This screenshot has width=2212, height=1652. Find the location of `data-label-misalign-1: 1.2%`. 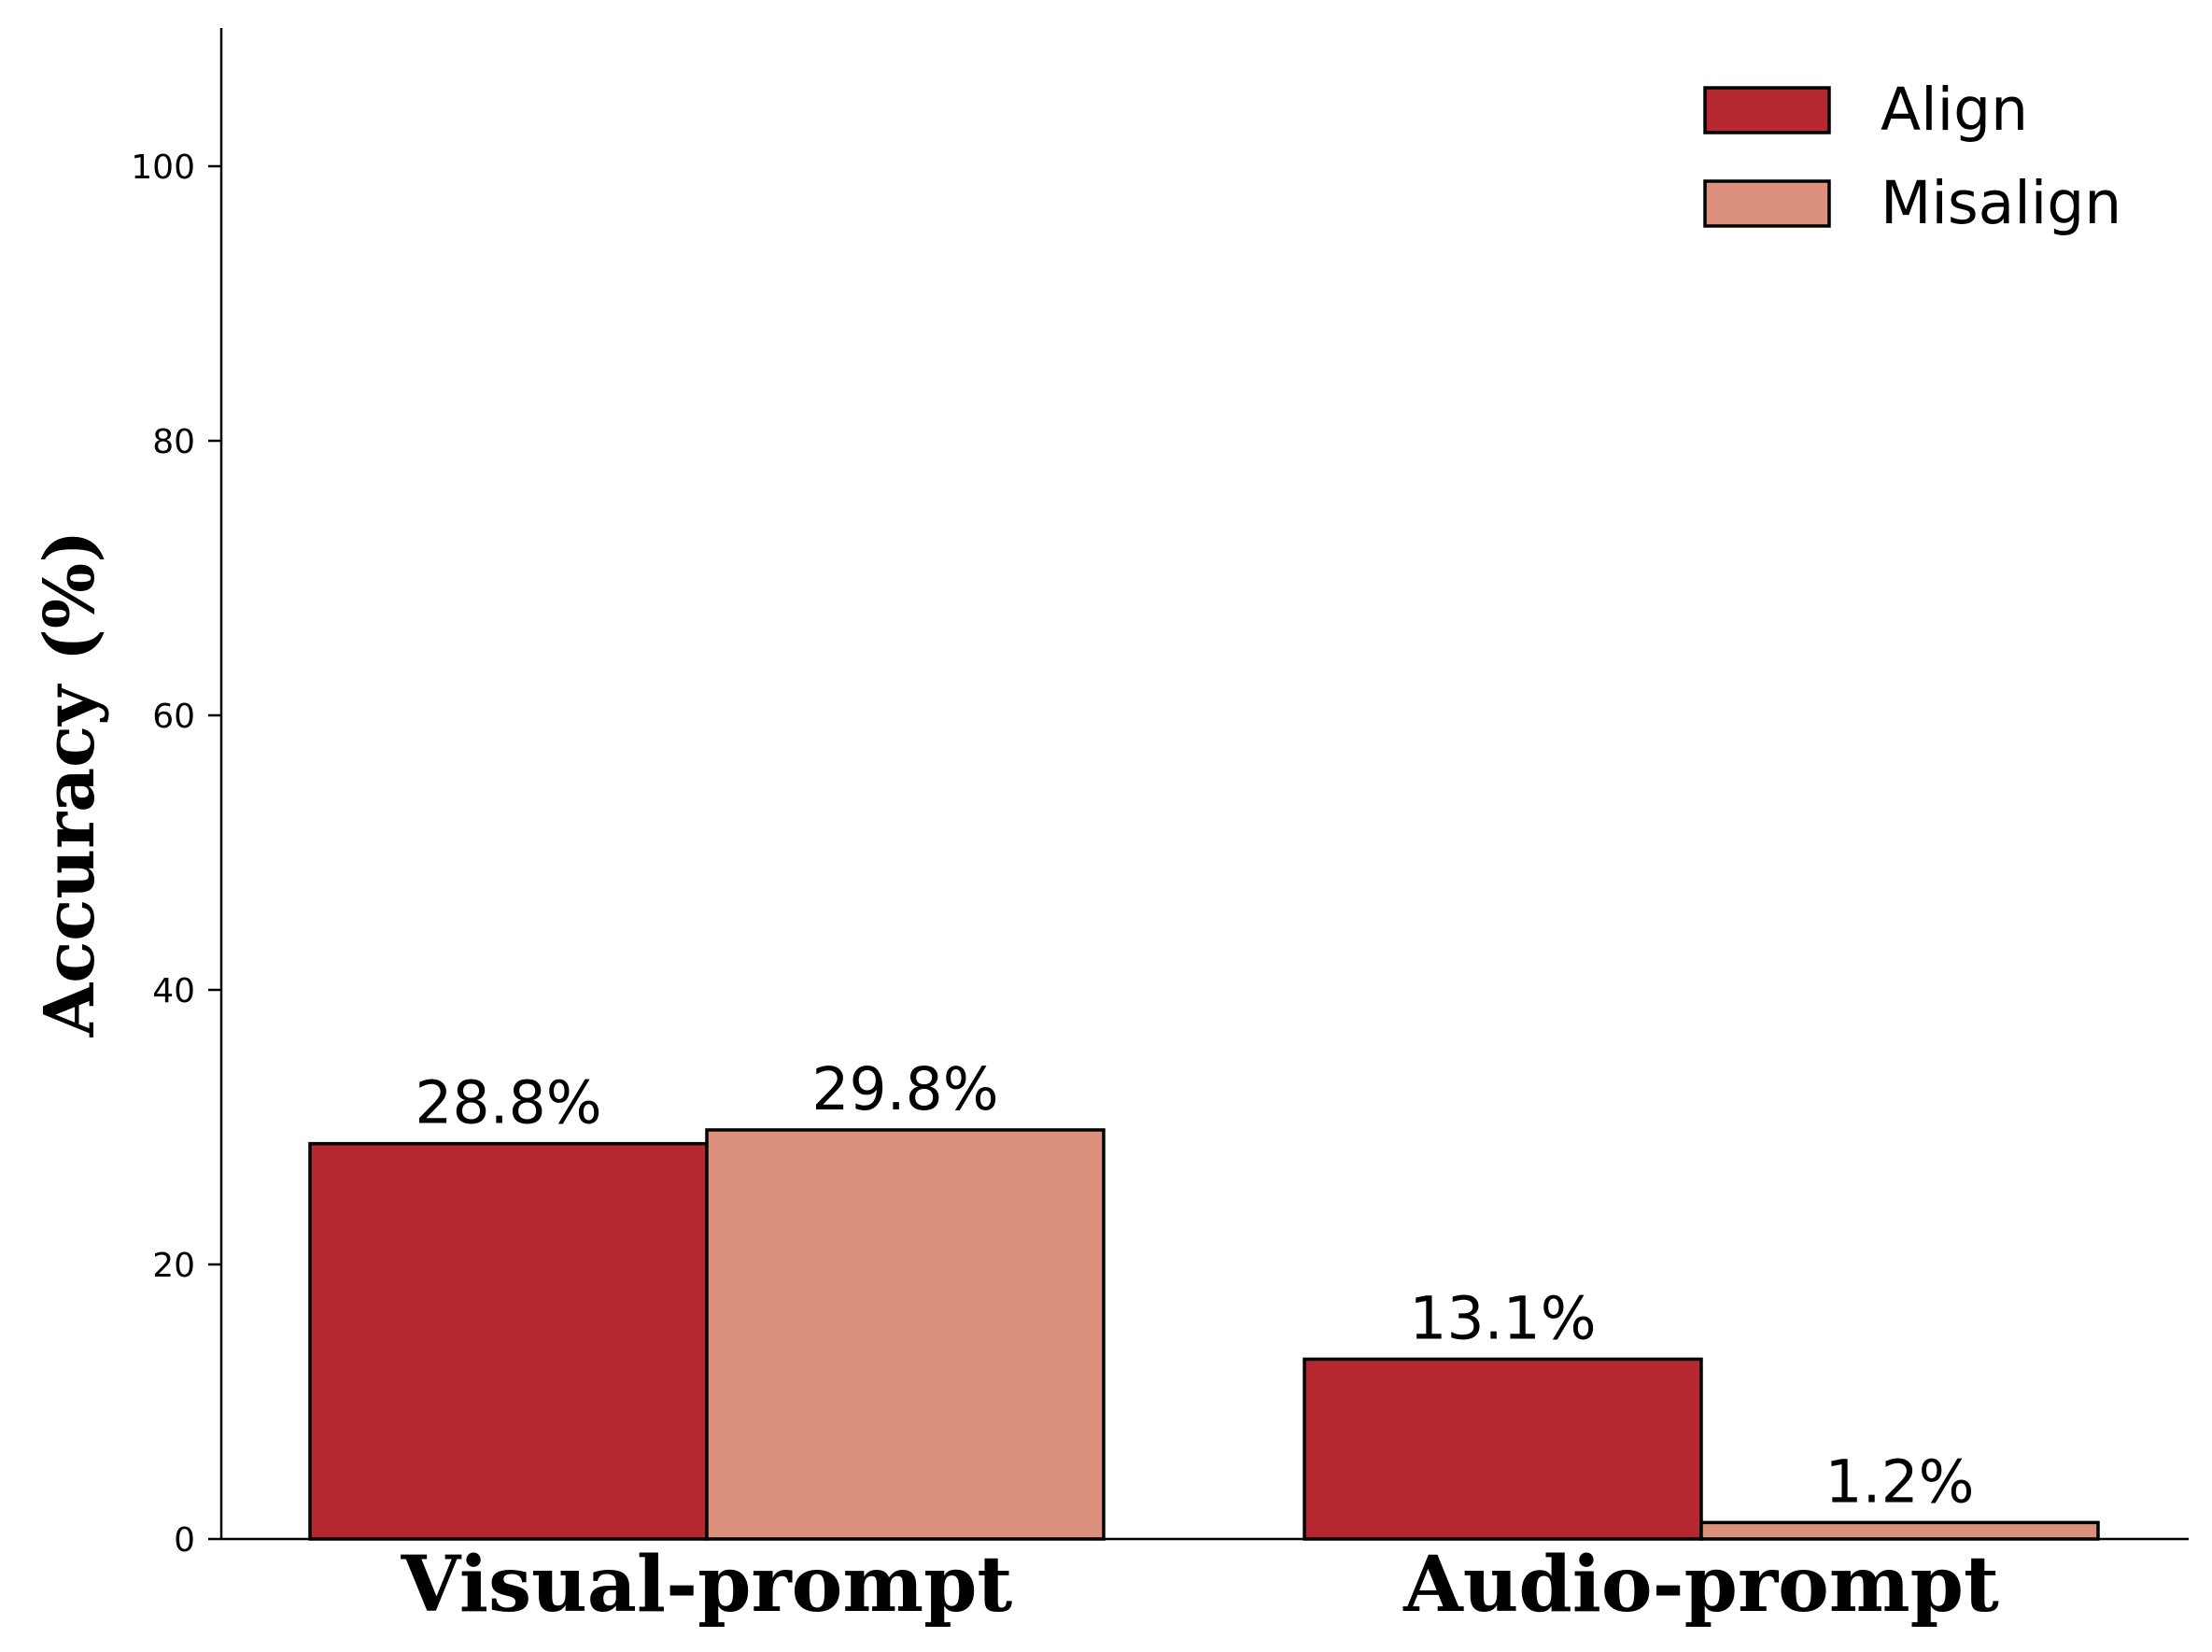

data-label-misalign-1: 1.2% is located at coordinates (1899, 1481).